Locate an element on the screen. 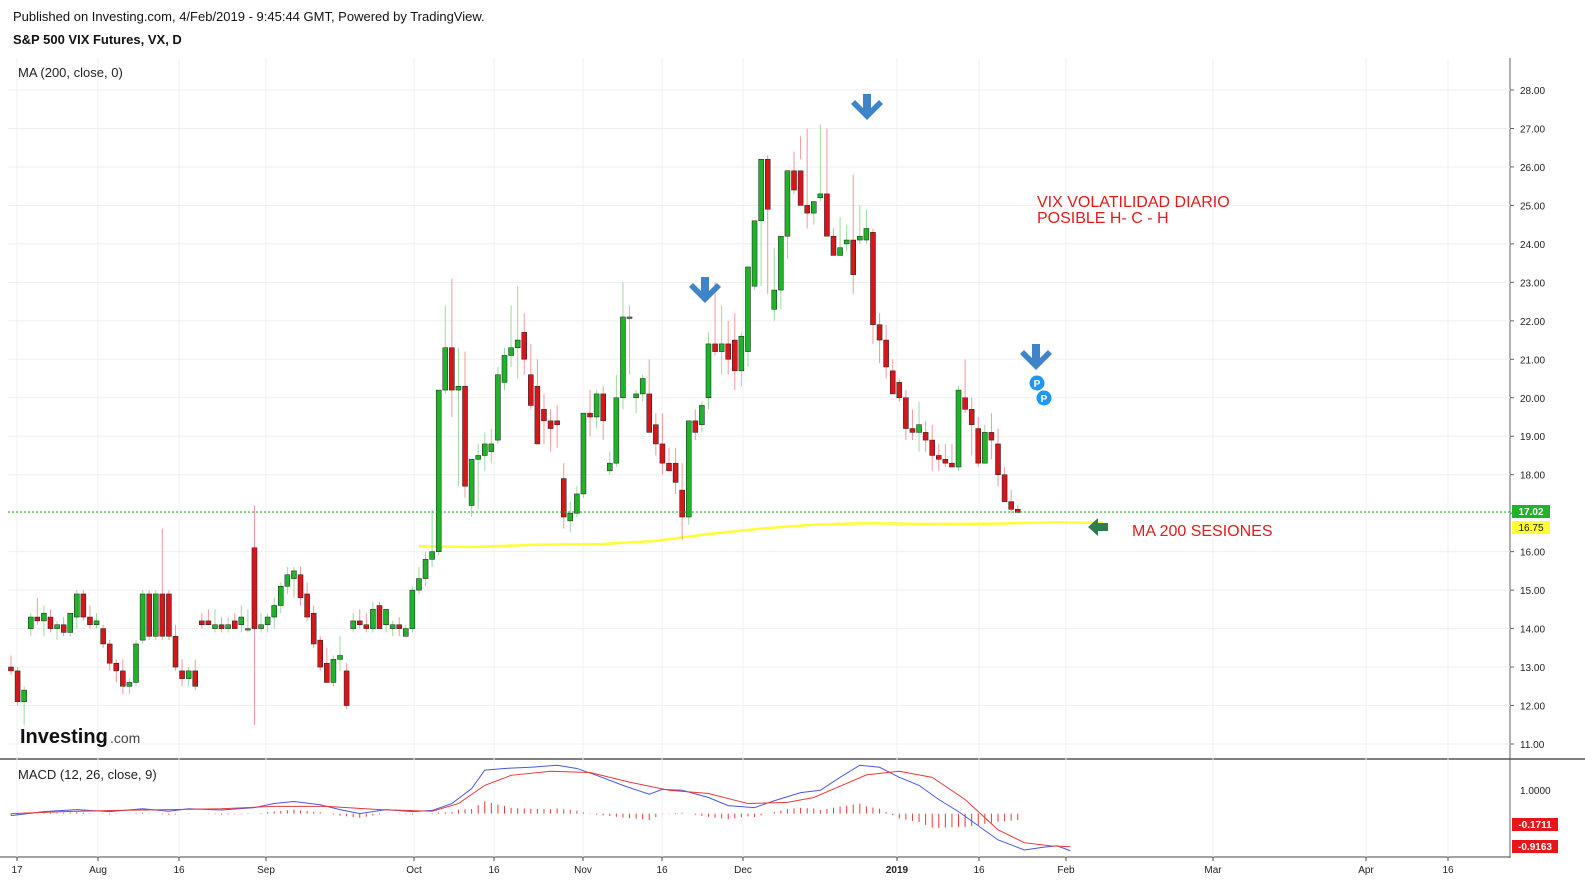  svg-text: .com is located at coordinates (125, 738).